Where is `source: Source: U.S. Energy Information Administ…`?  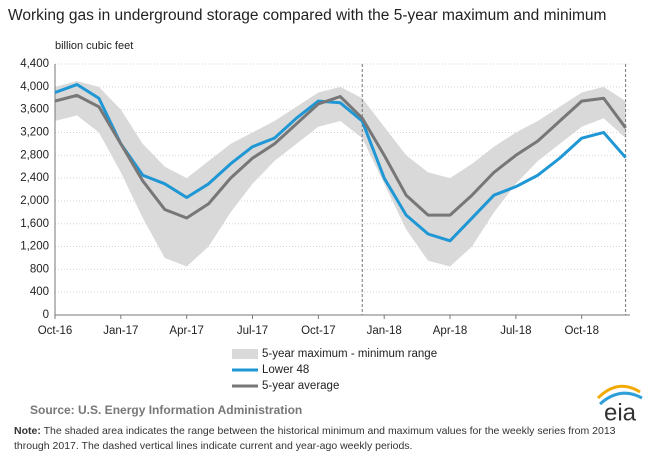
source: Source: U.S. Energy Information Administ… is located at coordinates (166, 410).